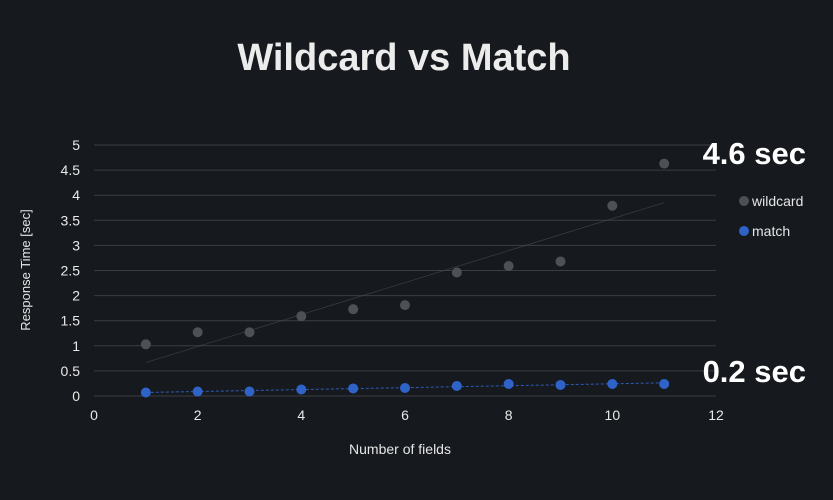 This screenshot has height=500, width=833. What do you see at coordinates (400, 449) in the screenshot?
I see `x-axis-label: Number of fields` at bounding box center [400, 449].